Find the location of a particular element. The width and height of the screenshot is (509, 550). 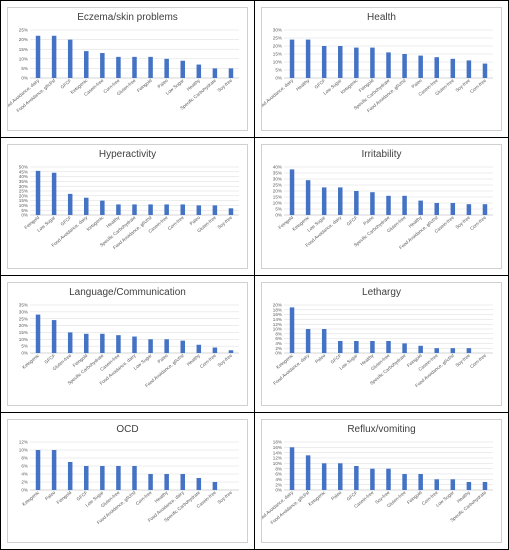

chart-title: Eczema/skin problems is located at coordinates (127, 17).